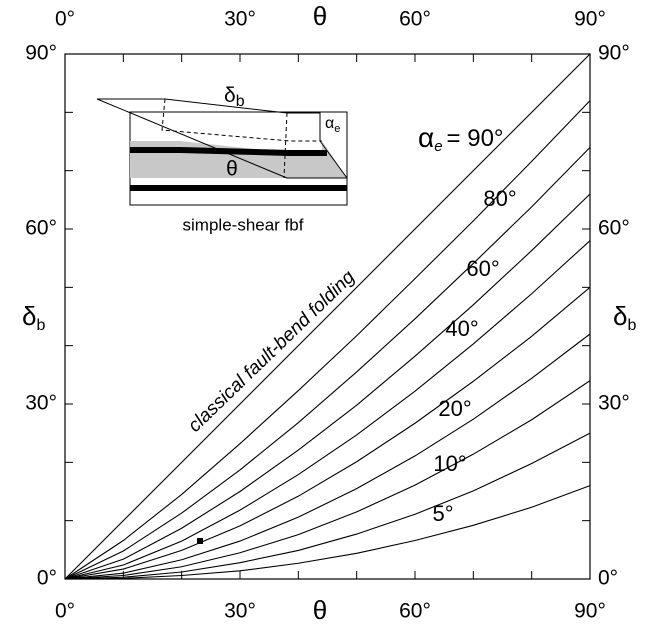 This screenshot has width=645, height=632. Describe the element at coordinates (426, 137) in the screenshot. I see `series-prefix: α` at that location.